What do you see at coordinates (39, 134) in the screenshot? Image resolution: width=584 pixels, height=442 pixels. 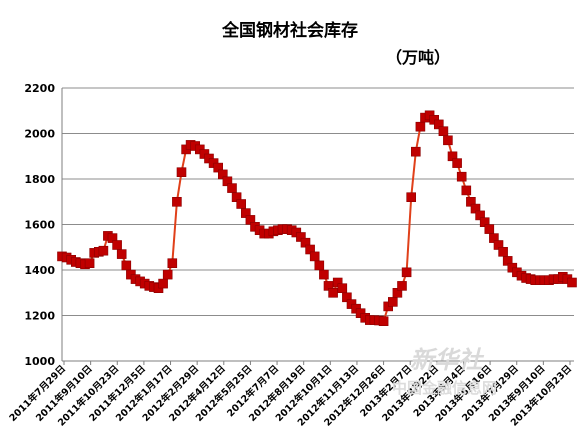 I see `y-tick-label: 2000` at bounding box center [39, 134].